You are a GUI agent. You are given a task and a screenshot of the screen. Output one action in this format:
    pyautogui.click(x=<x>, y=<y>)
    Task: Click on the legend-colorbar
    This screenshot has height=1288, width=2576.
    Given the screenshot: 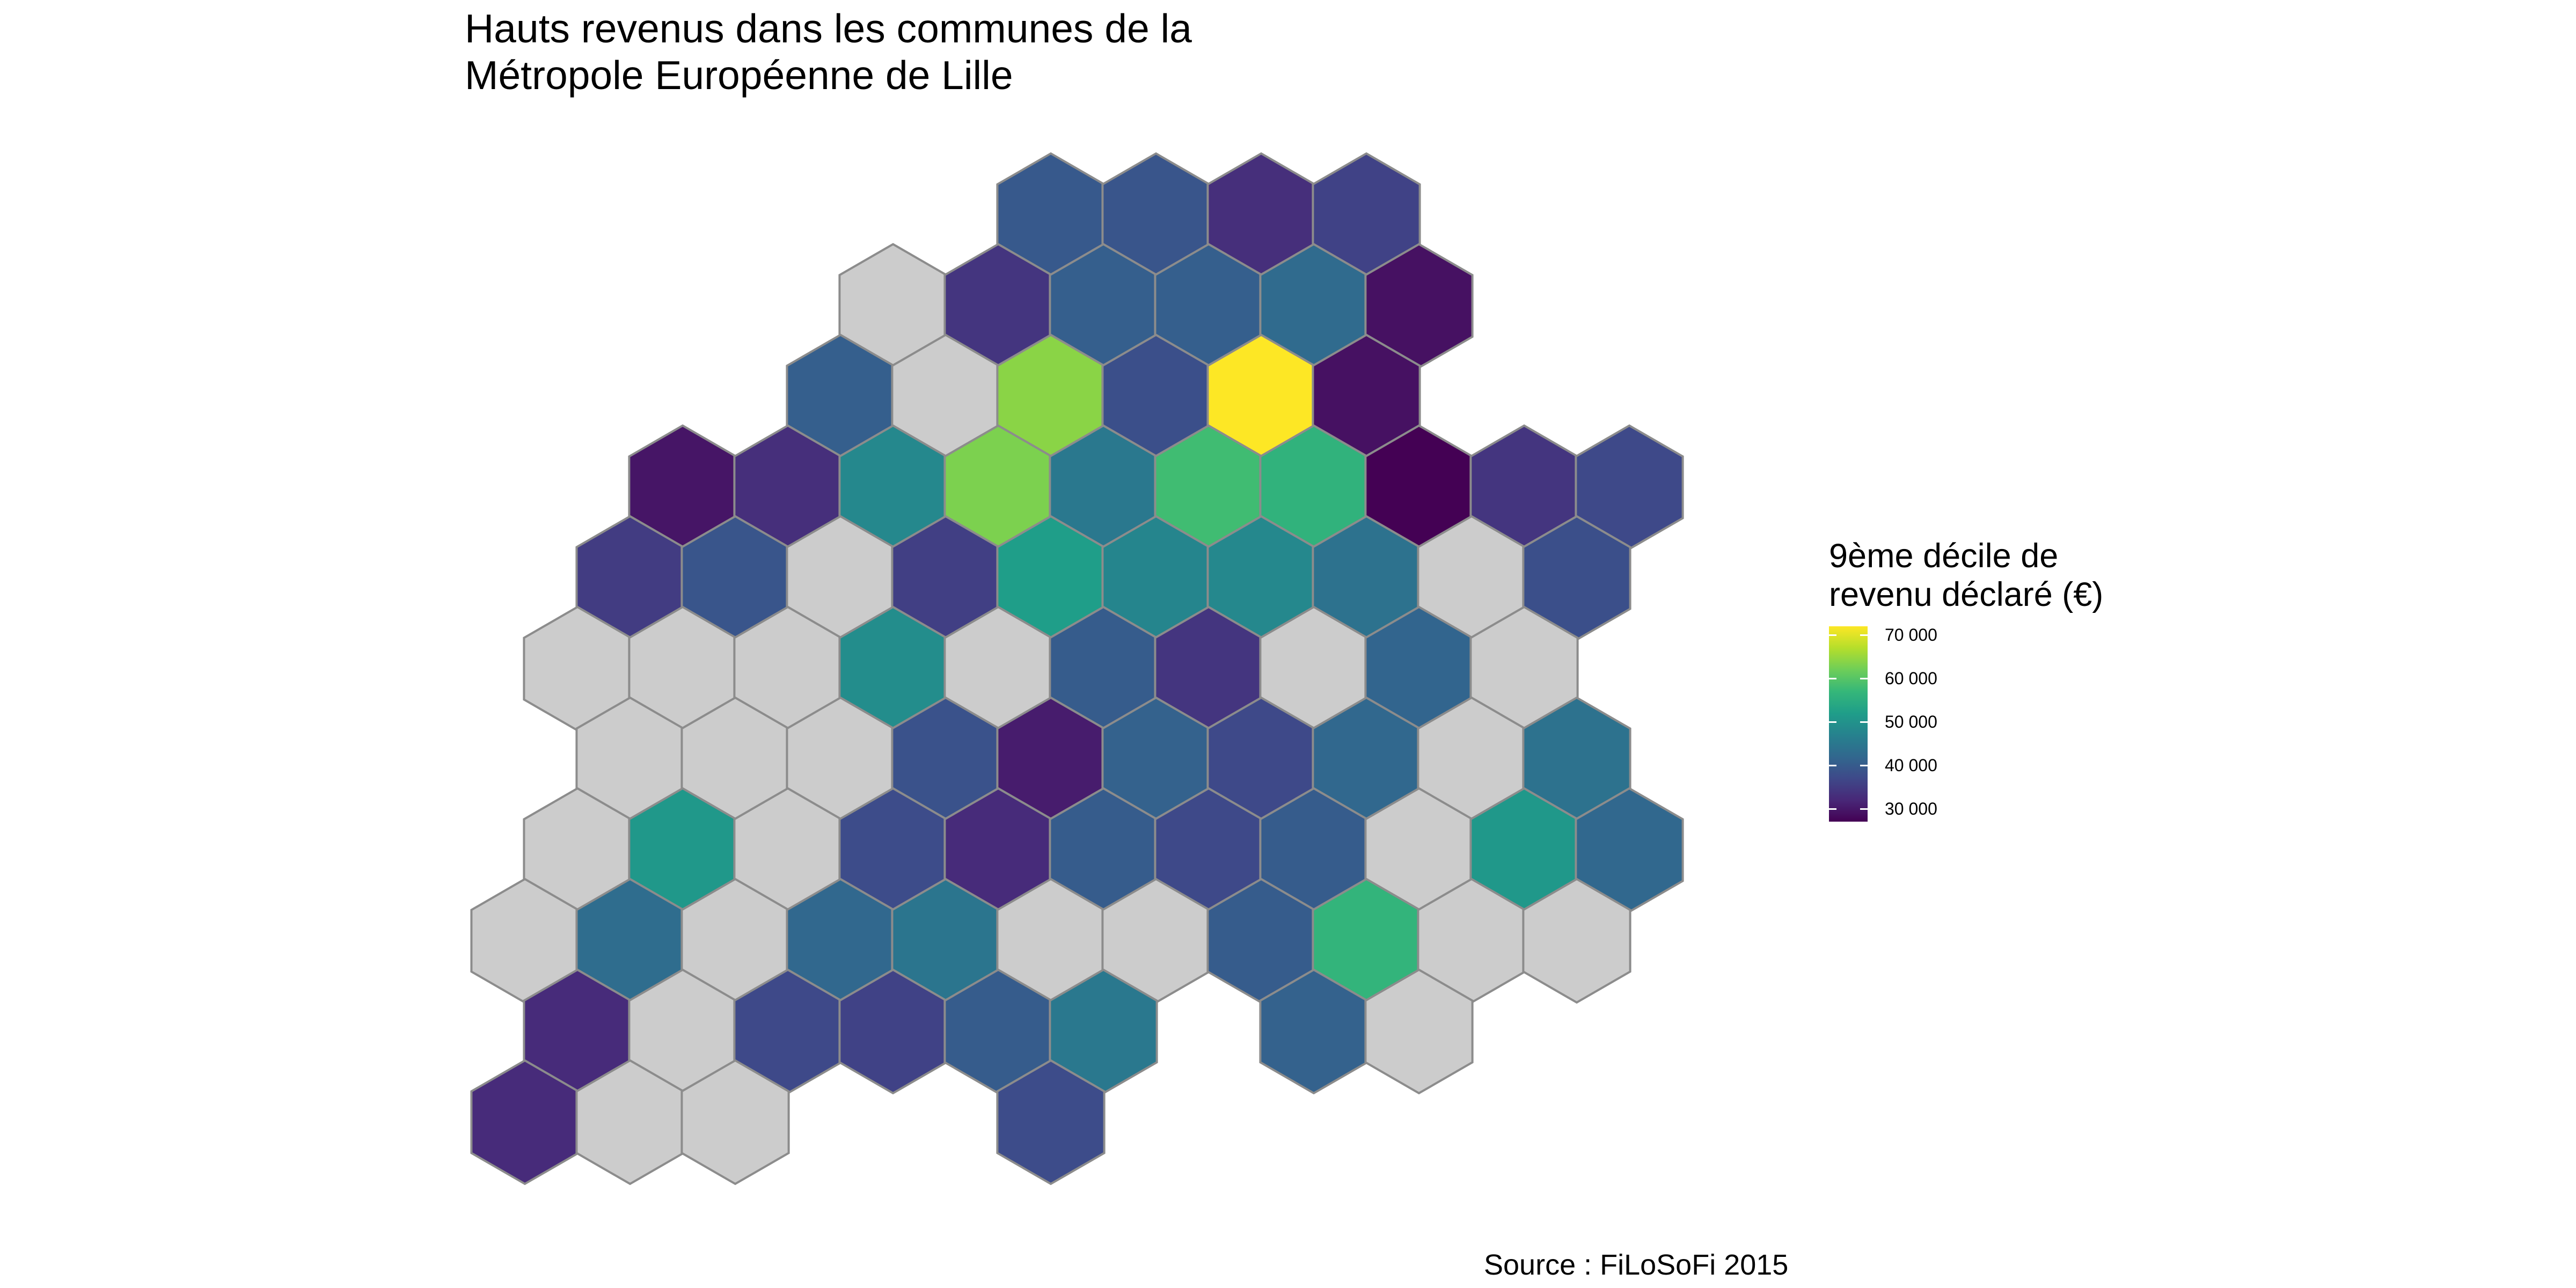 What is the action you would take?
    pyautogui.click(x=1848, y=724)
    